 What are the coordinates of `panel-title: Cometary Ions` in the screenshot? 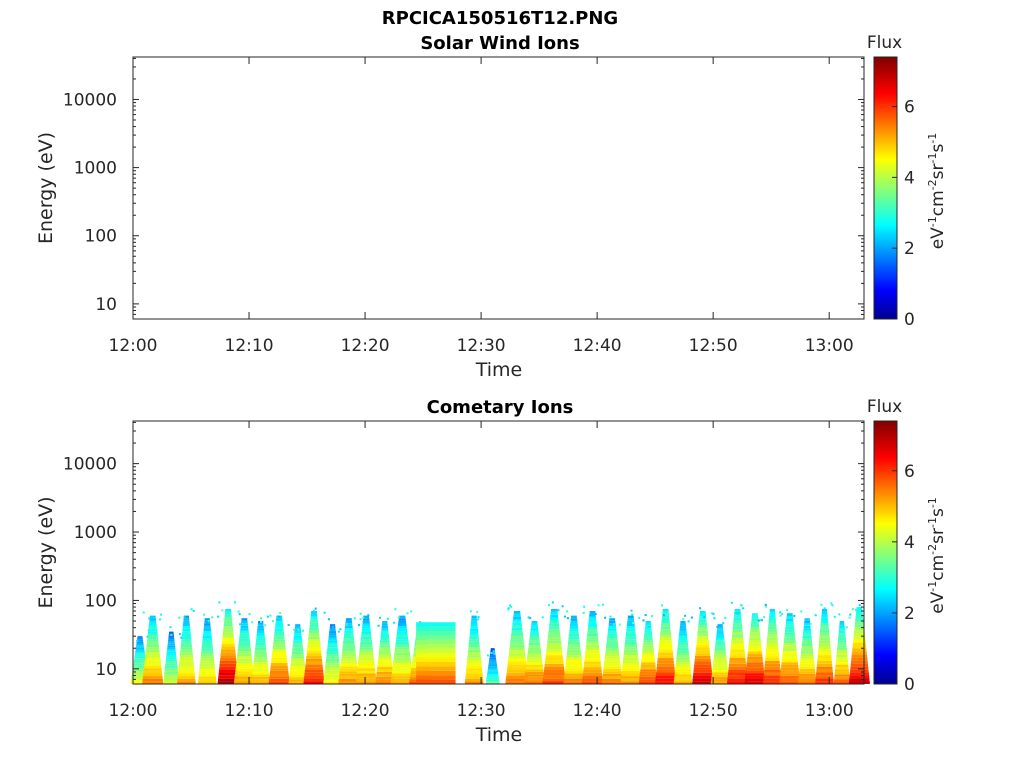 It's located at (500, 407).